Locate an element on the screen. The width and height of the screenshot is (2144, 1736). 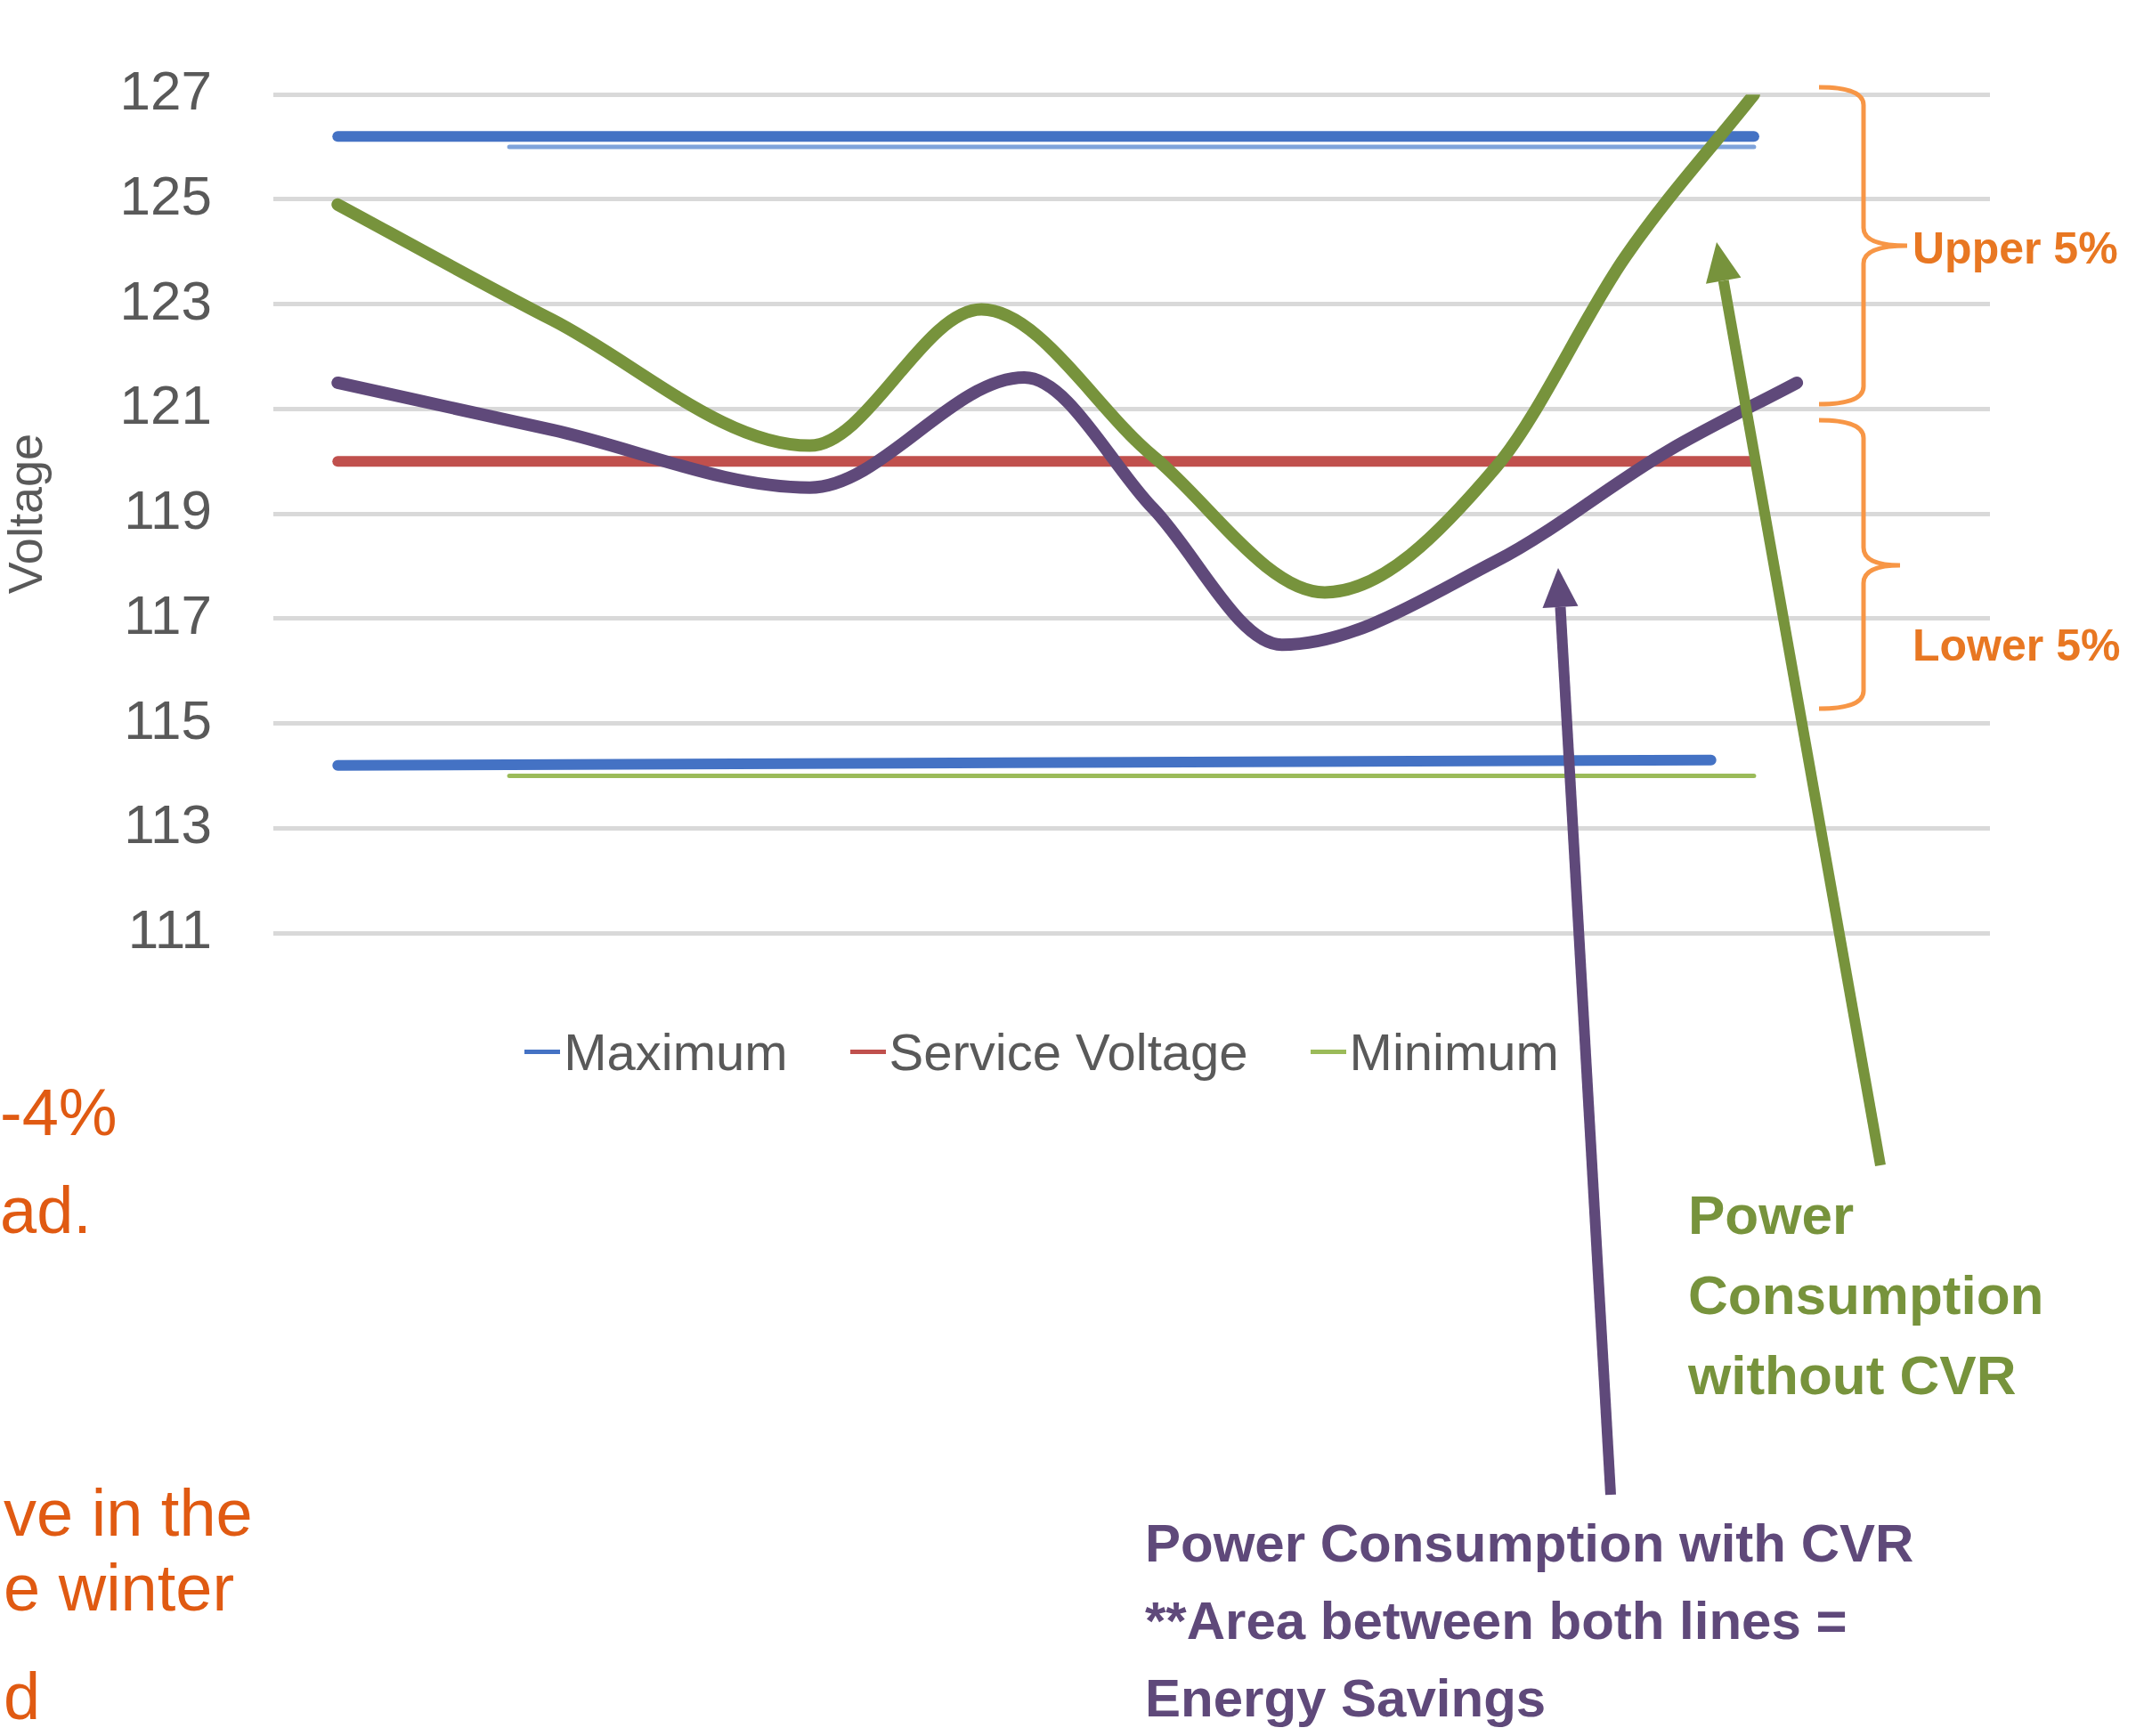
text: ad. is located at coordinates (46, 1210).